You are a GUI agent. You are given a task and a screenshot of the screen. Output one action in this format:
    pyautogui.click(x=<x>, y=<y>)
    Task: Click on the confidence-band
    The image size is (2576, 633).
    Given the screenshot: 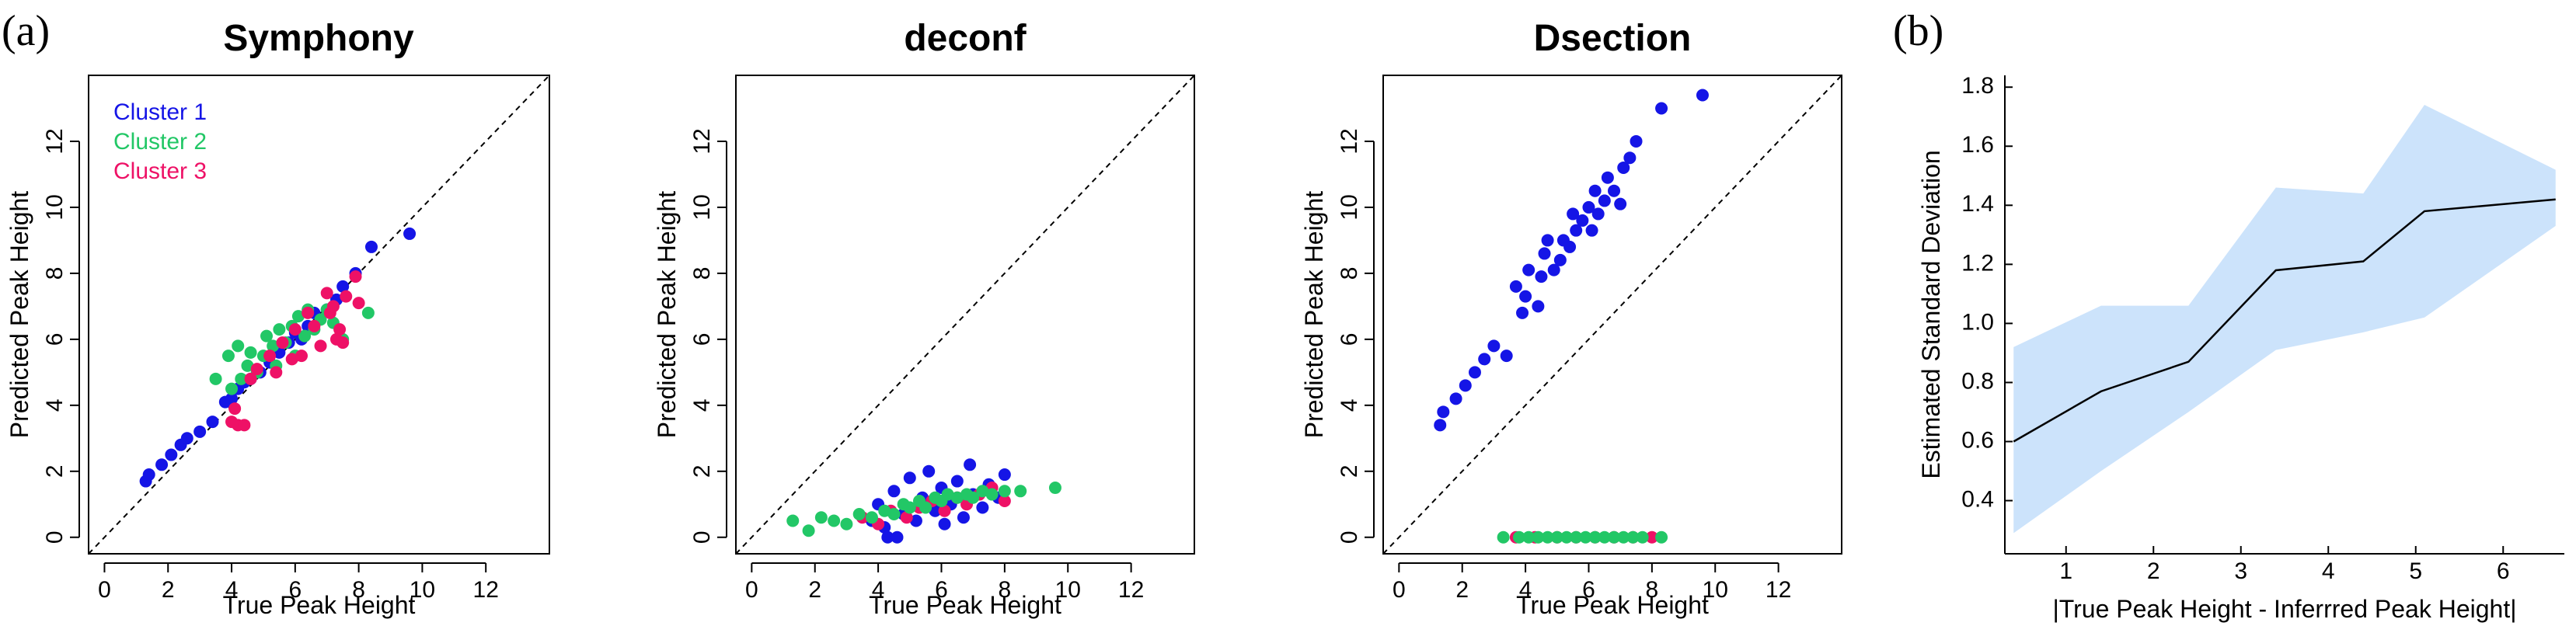 What is the action you would take?
    pyautogui.click(x=2284, y=319)
    